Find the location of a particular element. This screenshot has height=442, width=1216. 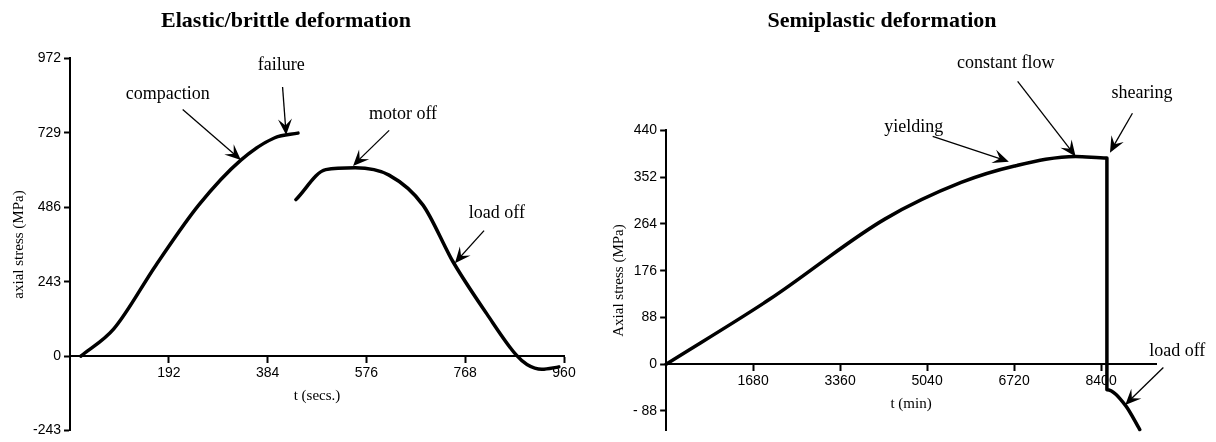

y-axis-title: axial stress (MPa) is located at coordinates (18, 244).